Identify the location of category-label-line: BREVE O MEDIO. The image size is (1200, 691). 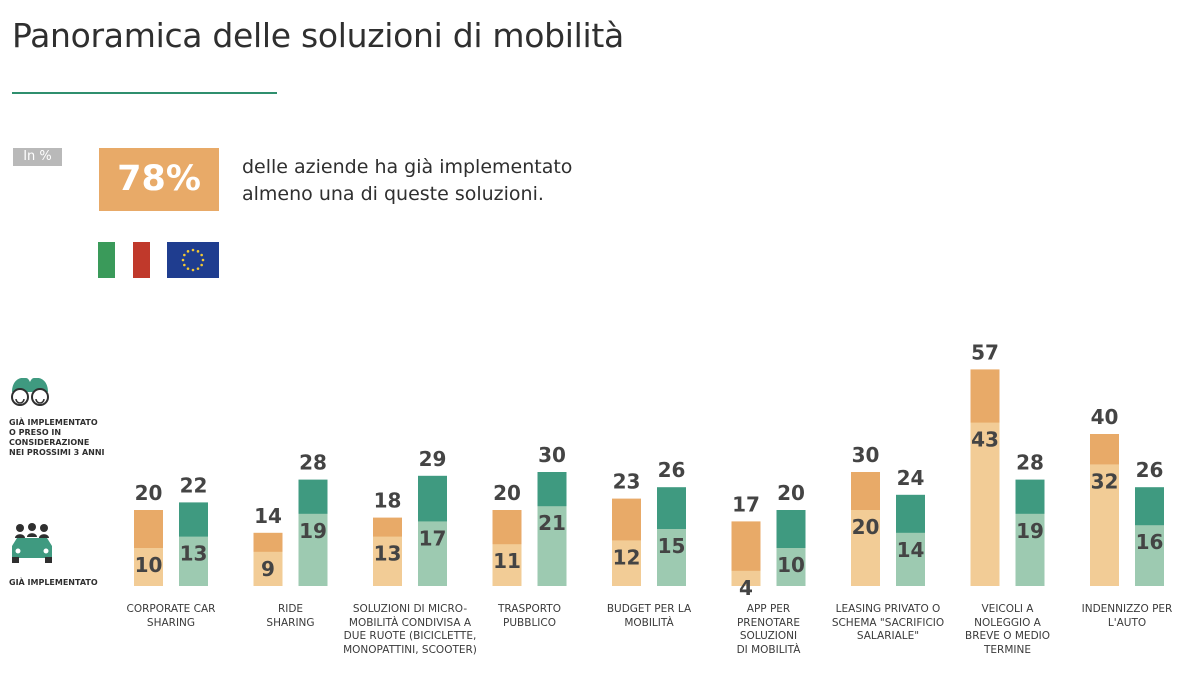
(1007, 636).